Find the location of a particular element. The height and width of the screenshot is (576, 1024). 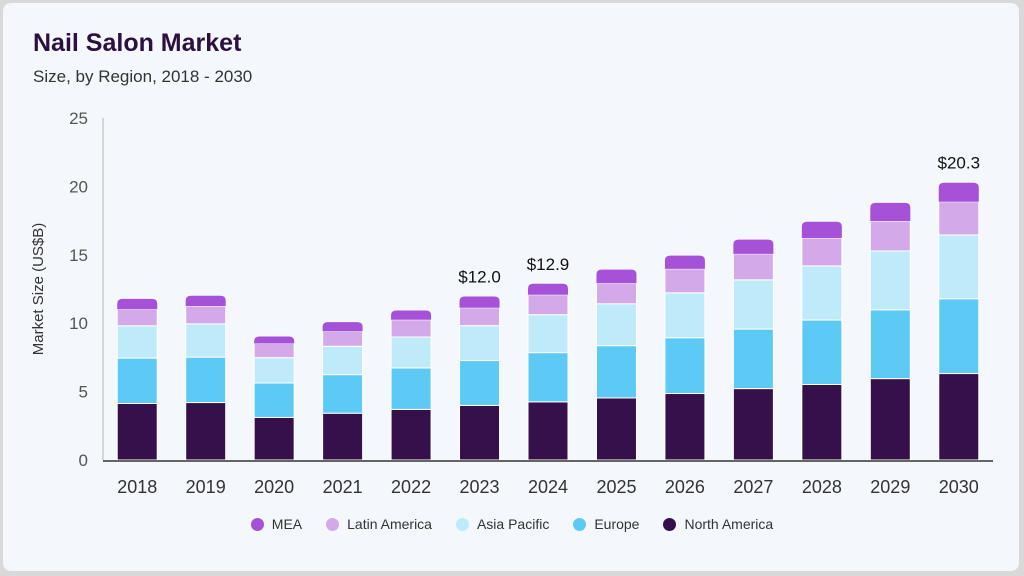

y-tick-label: 5 is located at coordinates (83, 392).